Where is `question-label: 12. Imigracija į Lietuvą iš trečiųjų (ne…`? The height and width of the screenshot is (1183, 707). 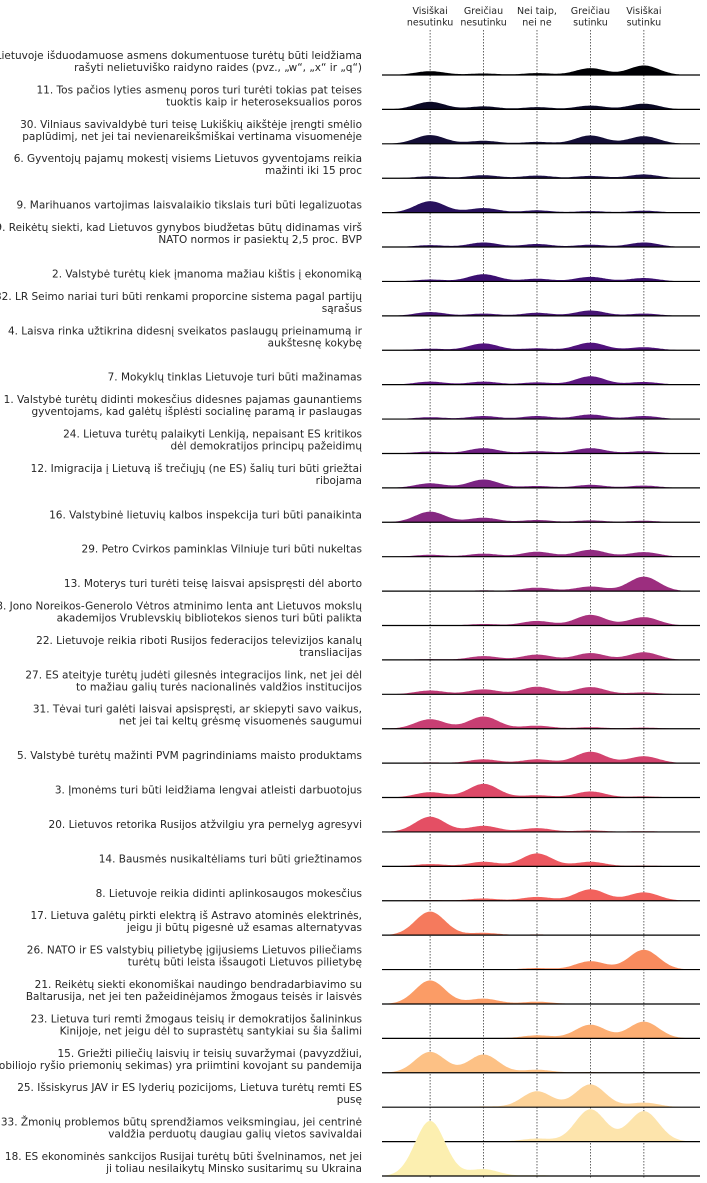 question-label: 12. Imigracija į Lietuvą iš trečiųjų (ne… is located at coordinates (196, 475).